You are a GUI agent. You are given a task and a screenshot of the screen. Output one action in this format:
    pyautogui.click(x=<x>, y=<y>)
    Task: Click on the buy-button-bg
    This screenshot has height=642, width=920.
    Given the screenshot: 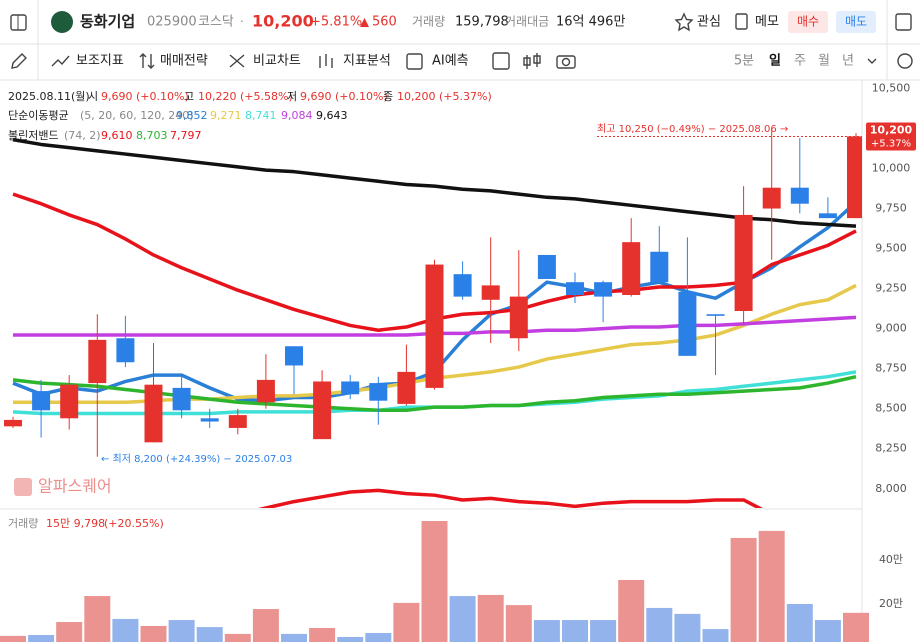 What is the action you would take?
    pyautogui.click(x=808, y=22)
    